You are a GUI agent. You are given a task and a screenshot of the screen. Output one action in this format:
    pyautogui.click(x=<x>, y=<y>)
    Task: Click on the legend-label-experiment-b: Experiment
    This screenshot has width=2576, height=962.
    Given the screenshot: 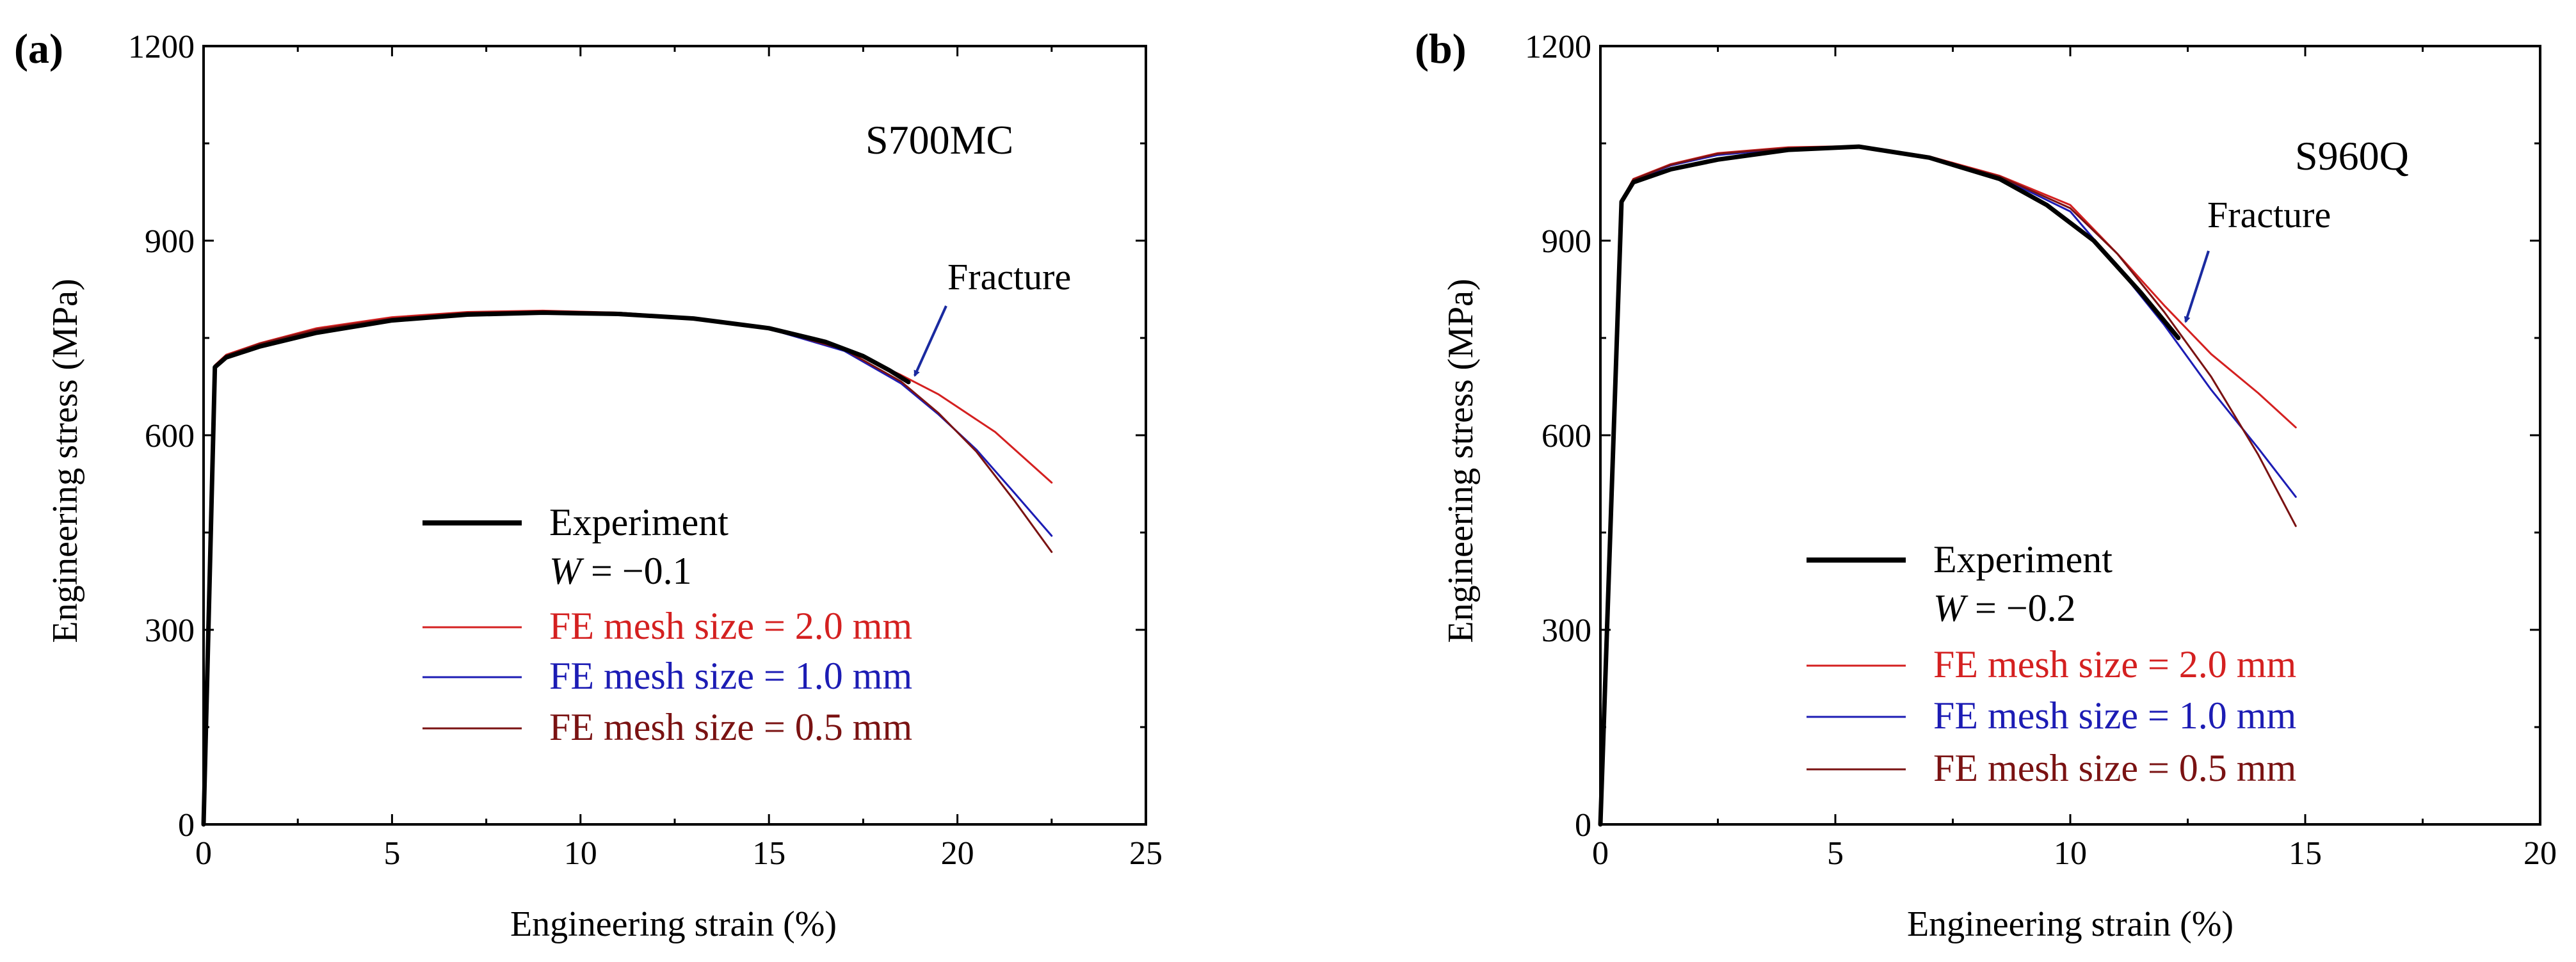 What is the action you would take?
    pyautogui.click(x=2023, y=559)
    